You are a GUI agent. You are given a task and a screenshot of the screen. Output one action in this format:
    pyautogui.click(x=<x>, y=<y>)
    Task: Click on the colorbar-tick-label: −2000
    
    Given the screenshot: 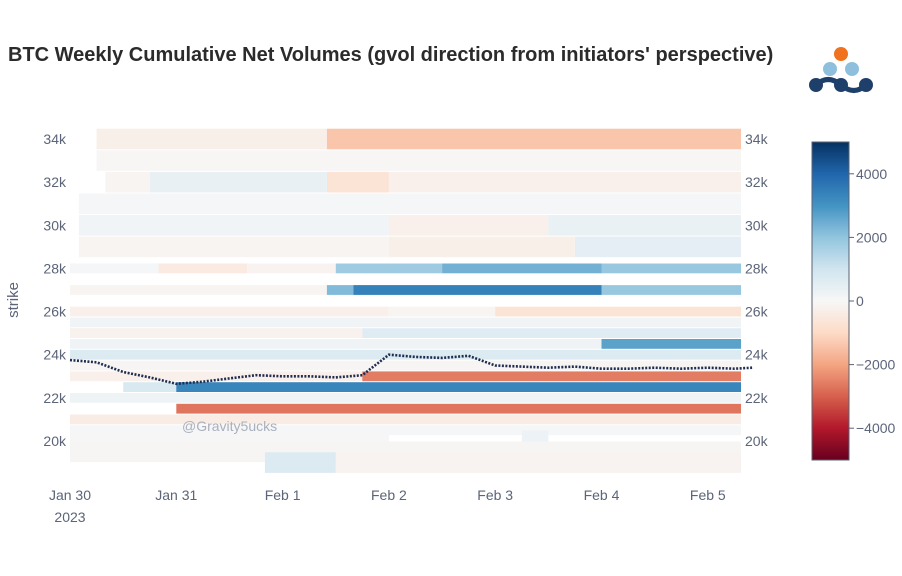 What is the action you would take?
    pyautogui.click(x=876, y=365)
    